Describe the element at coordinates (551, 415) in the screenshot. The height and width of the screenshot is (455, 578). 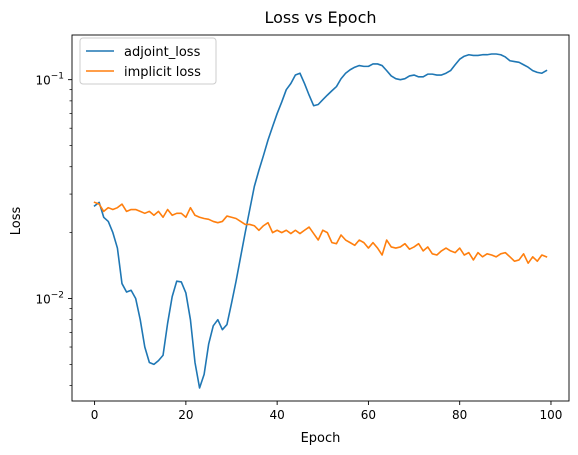
I see `x-tick-label: 100` at that location.